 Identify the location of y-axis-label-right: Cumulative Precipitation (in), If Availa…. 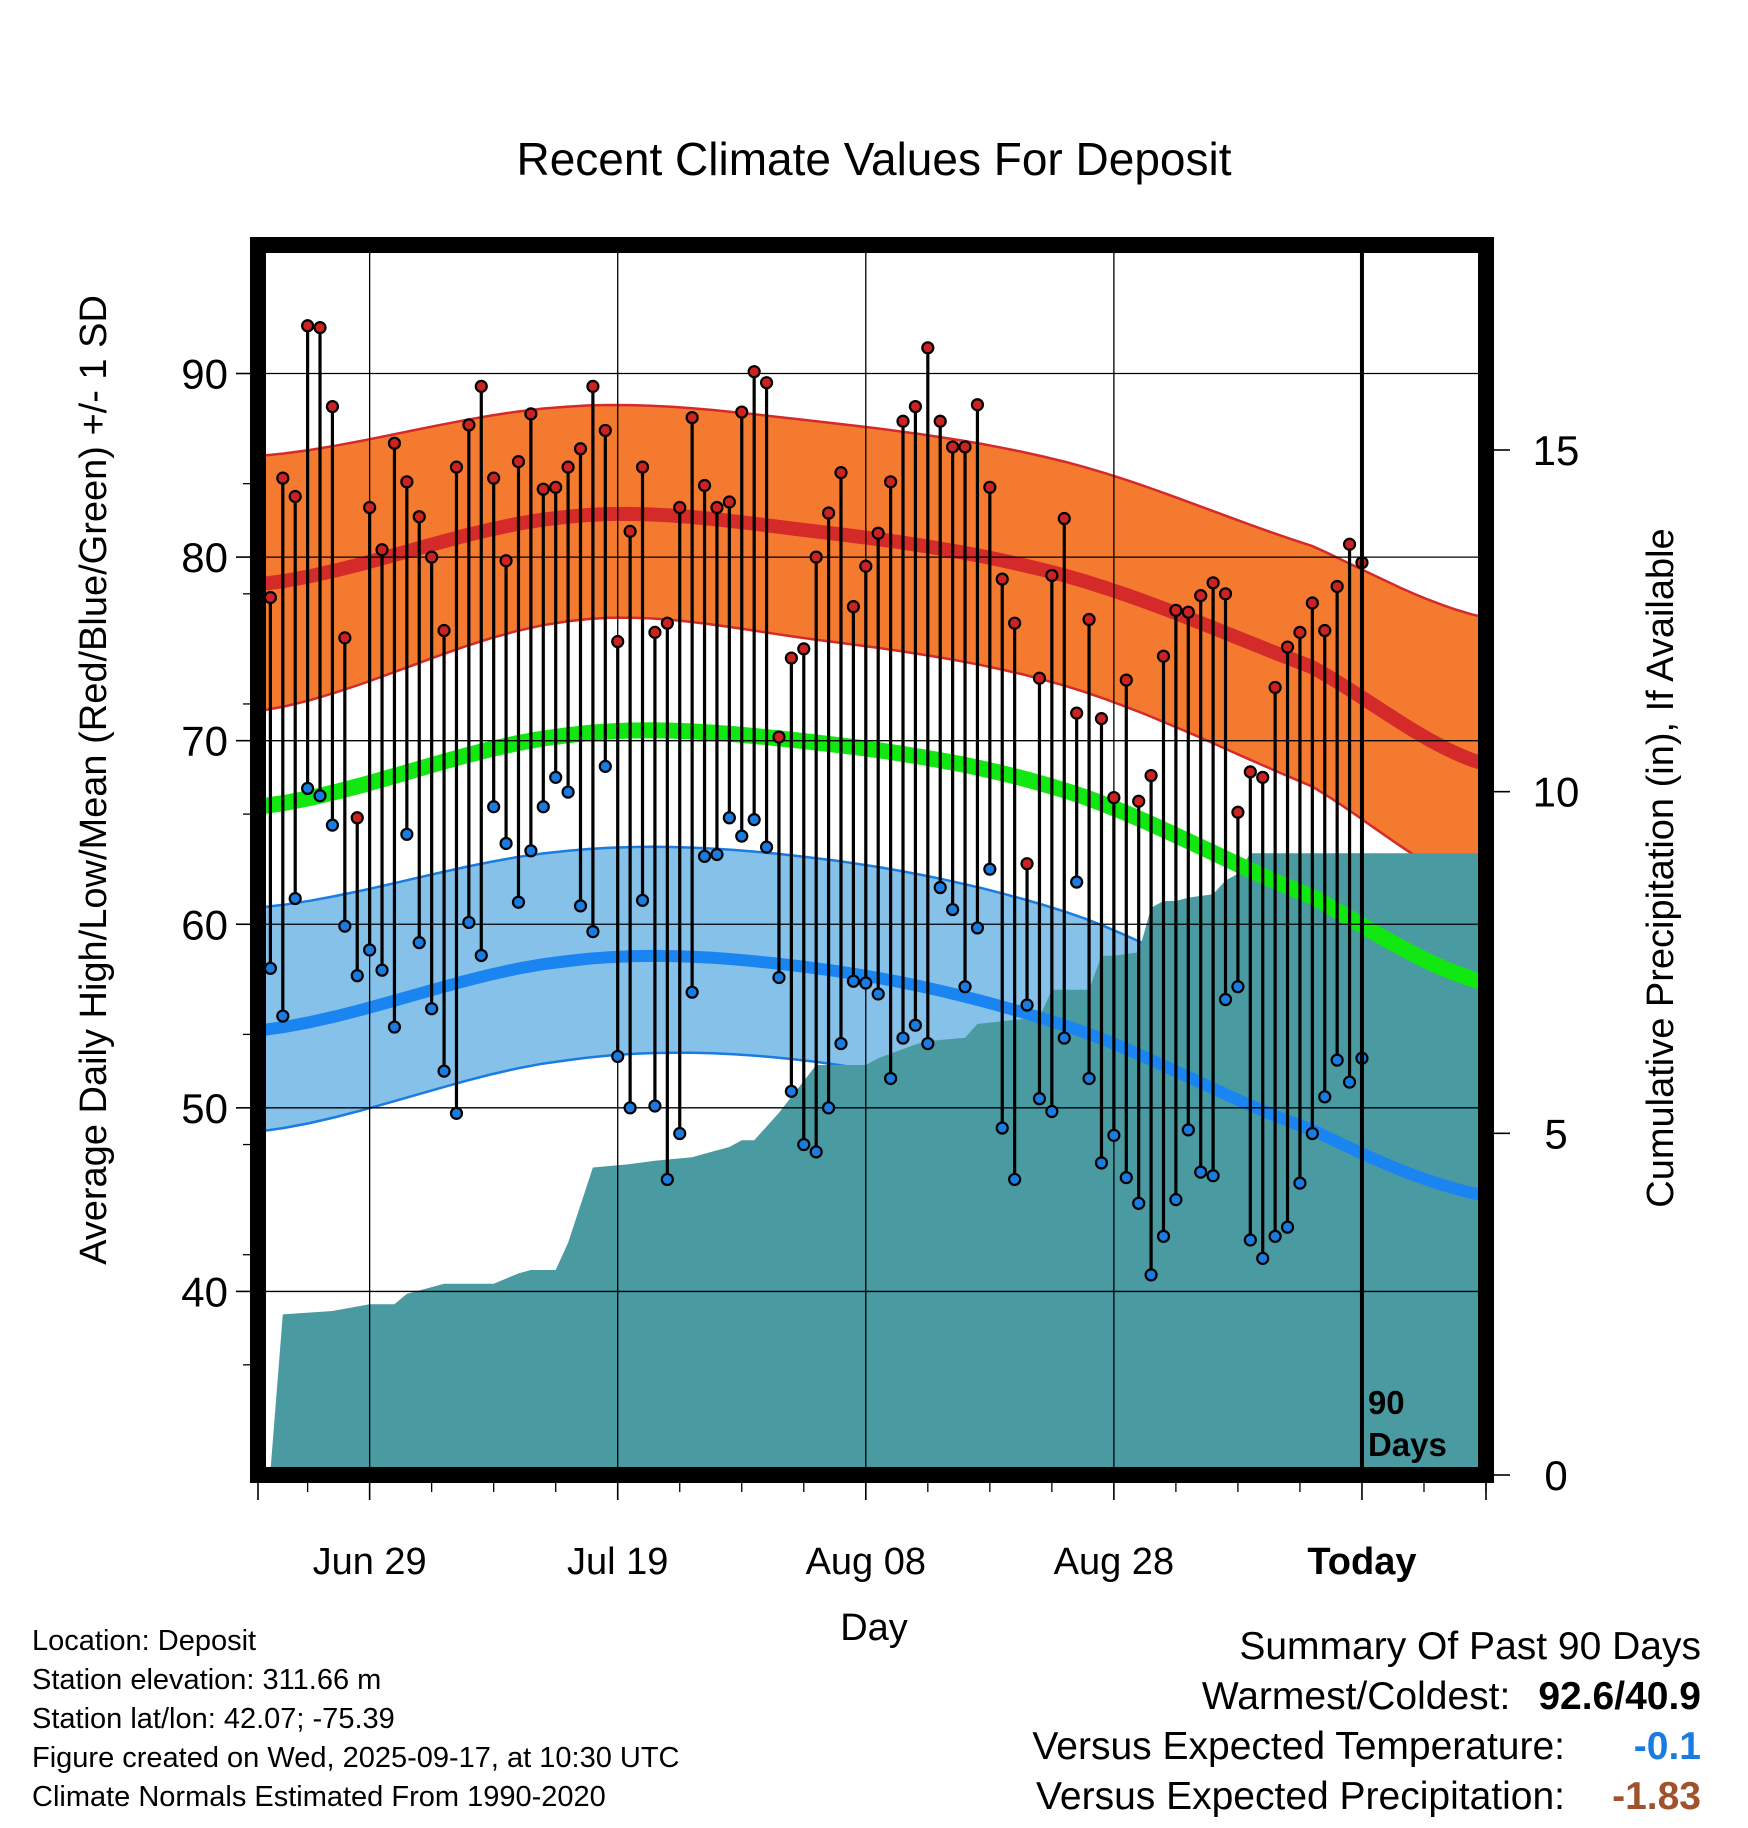
(1661, 867).